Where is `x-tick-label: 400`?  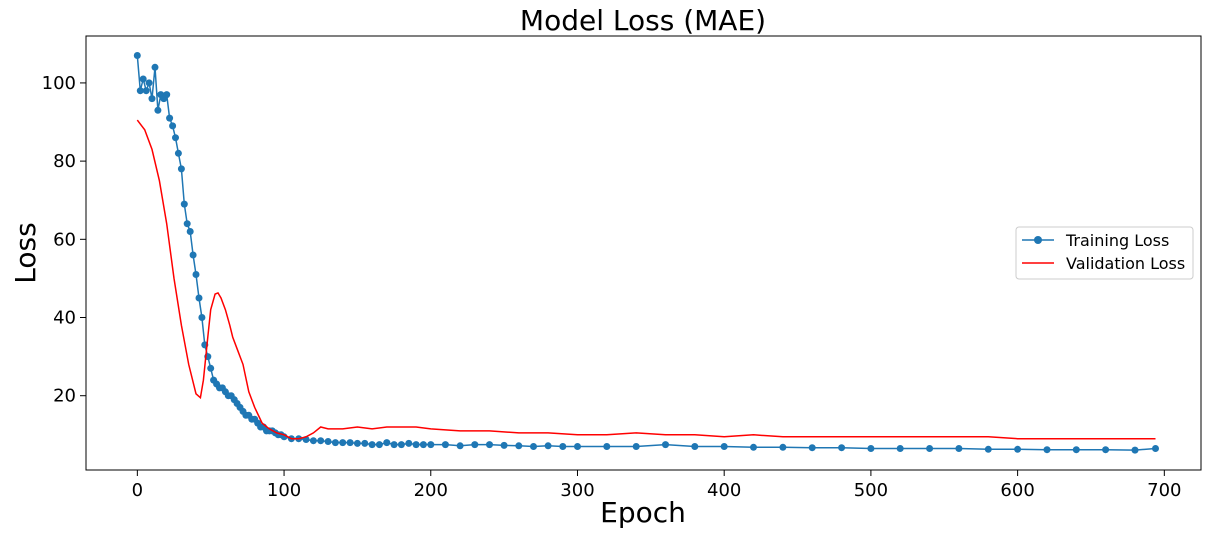
x-tick-label: 400 is located at coordinates (724, 490).